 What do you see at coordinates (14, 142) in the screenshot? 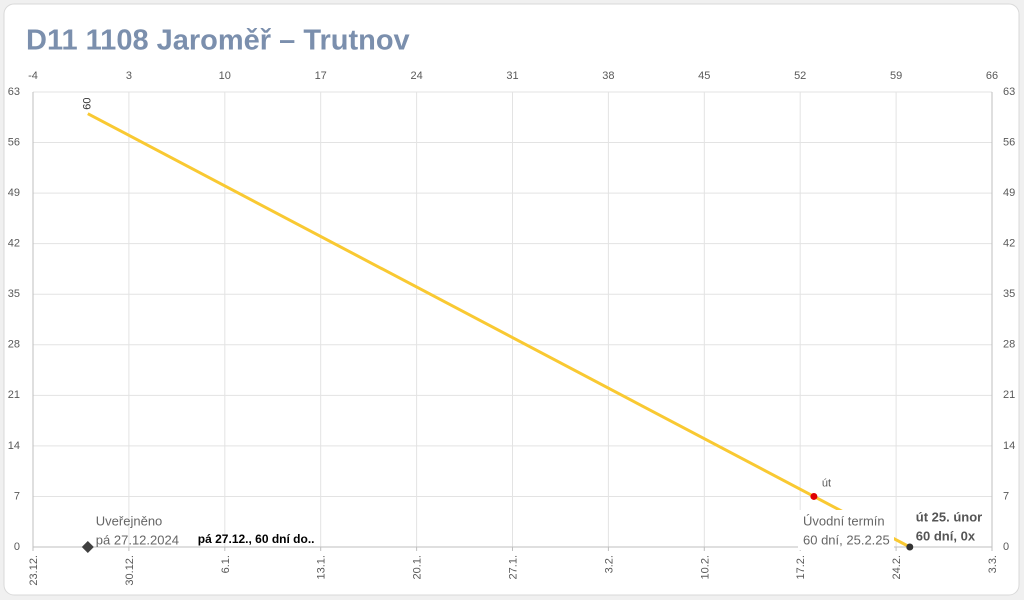
I see `y-tick-label: 56` at bounding box center [14, 142].